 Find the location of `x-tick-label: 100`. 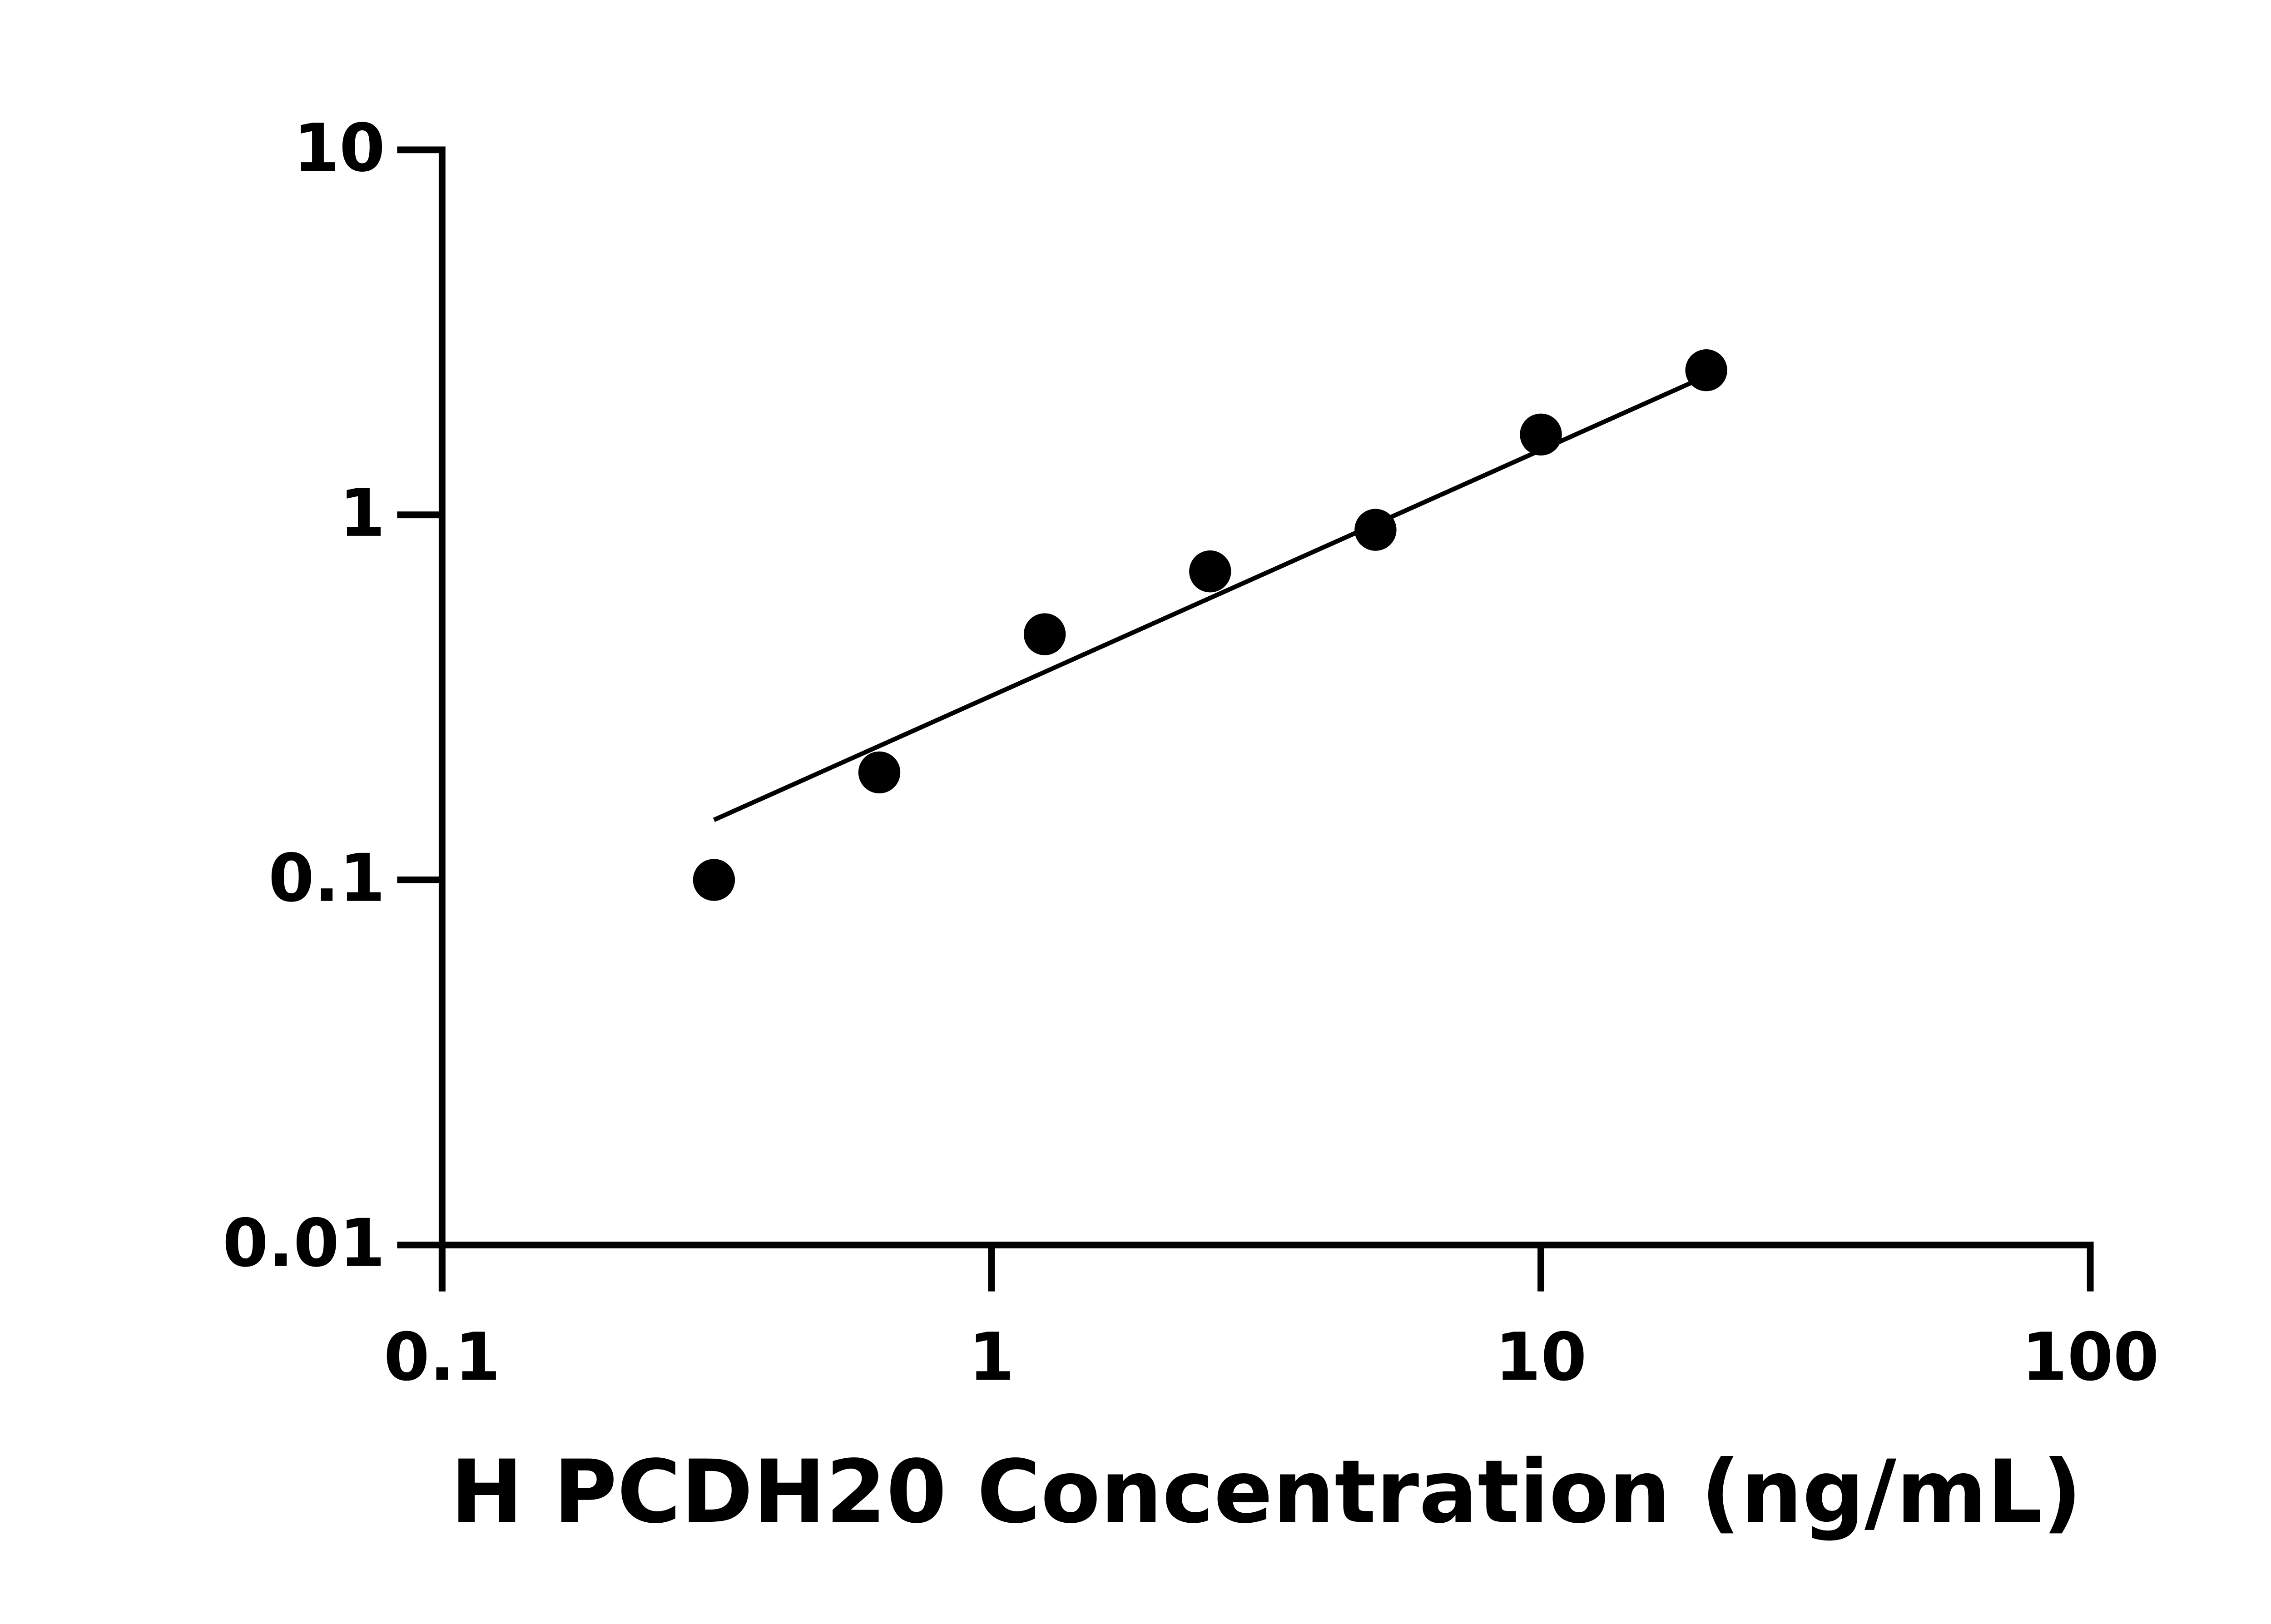

x-tick-label: 100 is located at coordinates (2090, 1357).